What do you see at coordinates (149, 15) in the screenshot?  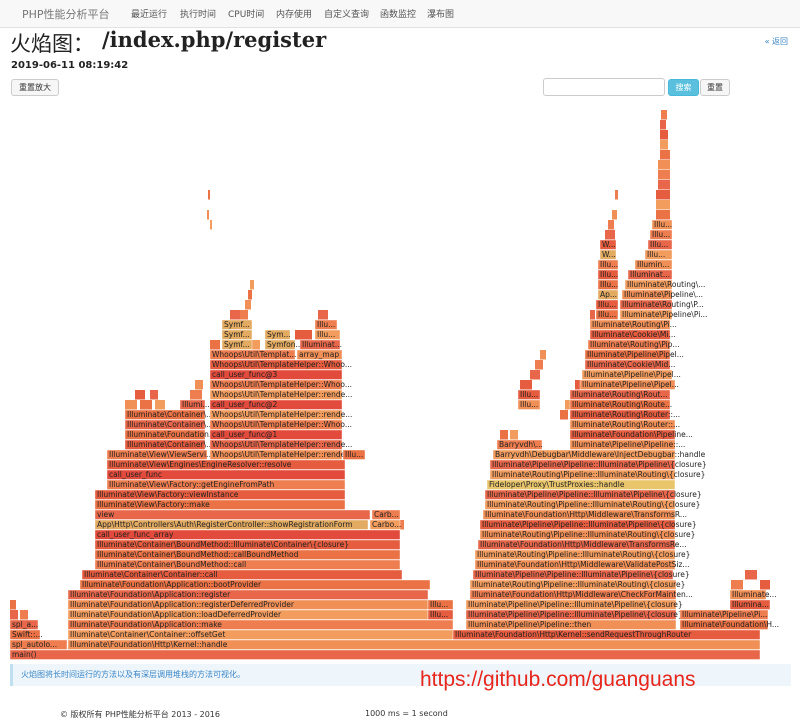 I see `nav-item: 最近运行` at bounding box center [149, 15].